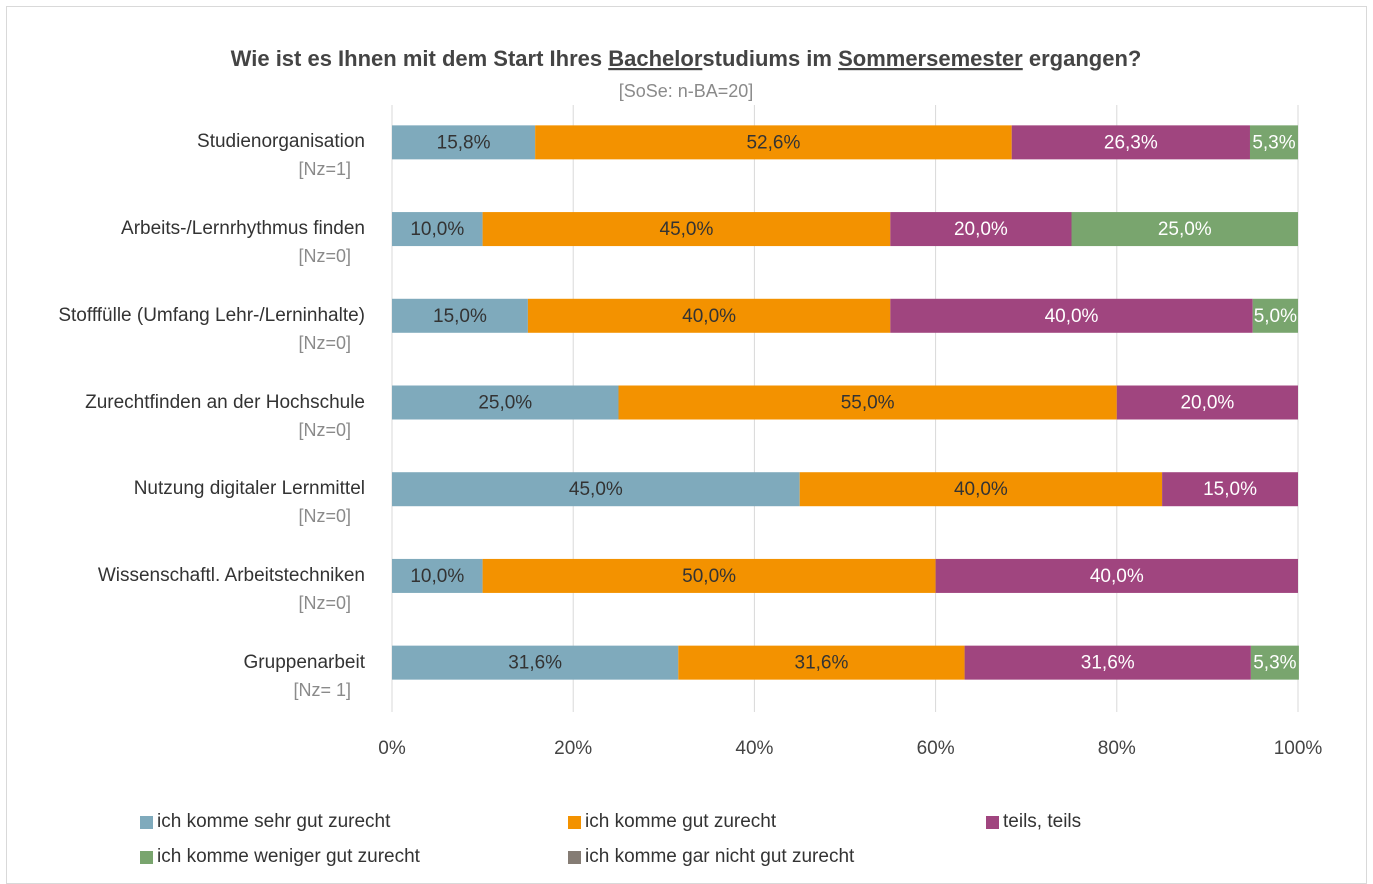 This screenshot has width=1373, height=884. Describe the element at coordinates (573, 748) in the screenshot. I see `x-tick-label: 20%` at that location.